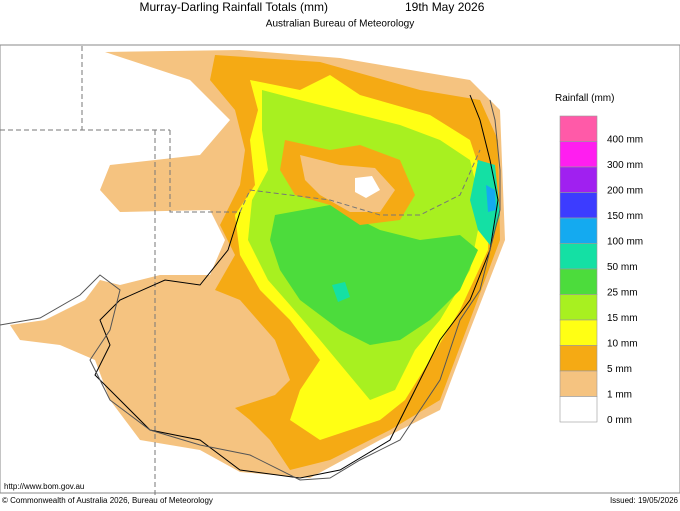 This screenshot has width=680, height=511. What do you see at coordinates (445, 7) in the screenshot?
I see `date: 19th May 2026` at bounding box center [445, 7].